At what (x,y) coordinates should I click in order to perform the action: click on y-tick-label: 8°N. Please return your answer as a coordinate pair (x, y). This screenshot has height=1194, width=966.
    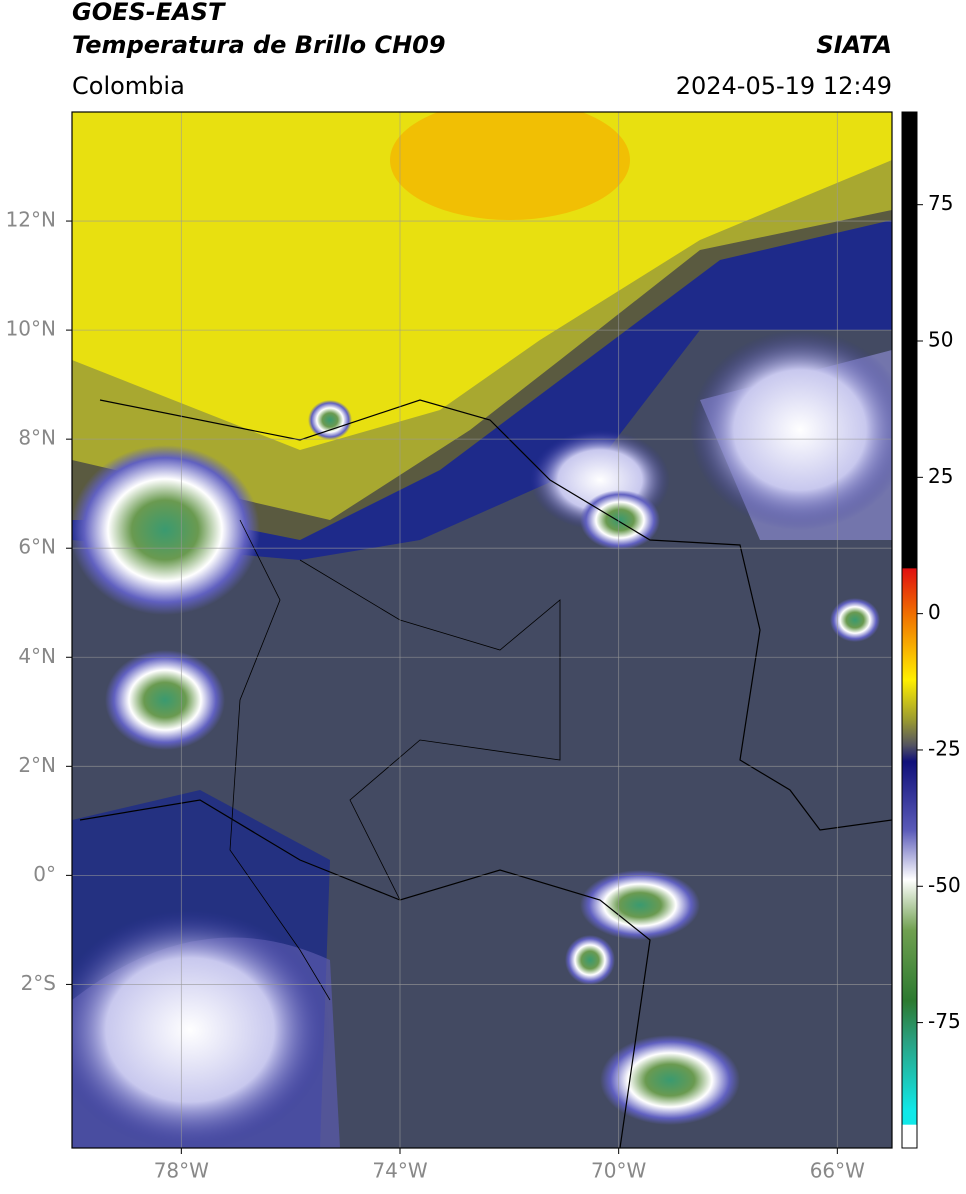
    Looking at the image, I should click on (37, 438).